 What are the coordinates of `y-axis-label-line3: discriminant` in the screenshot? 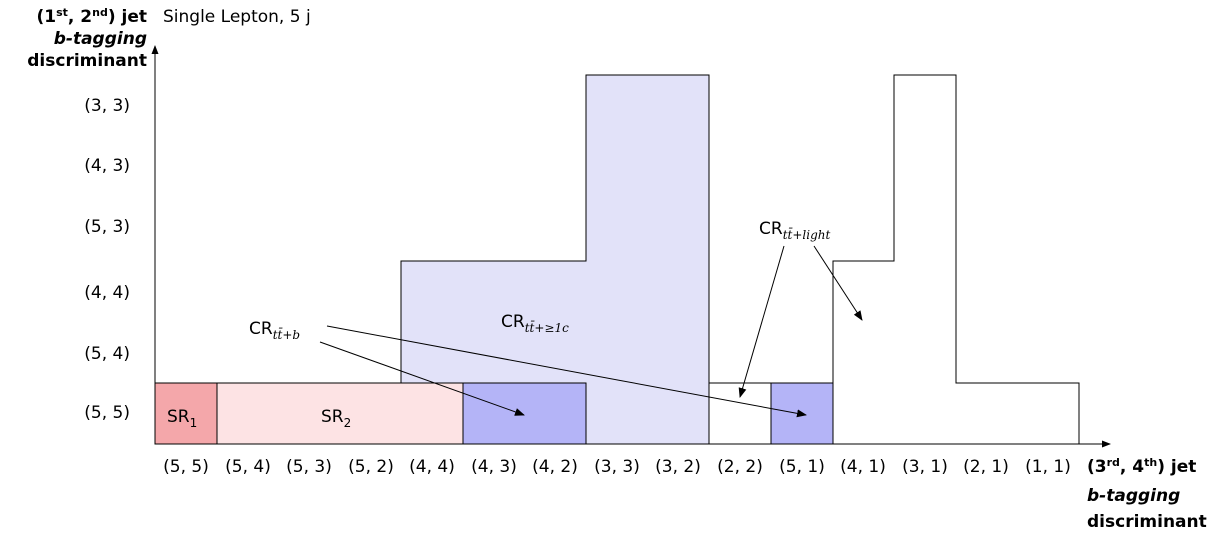 It's located at (87, 61).